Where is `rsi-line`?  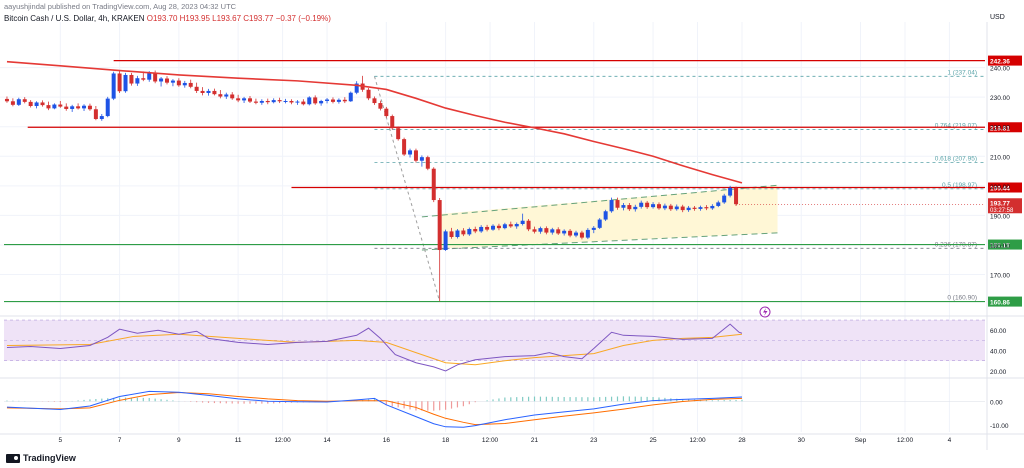 rsi-line is located at coordinates (374, 347).